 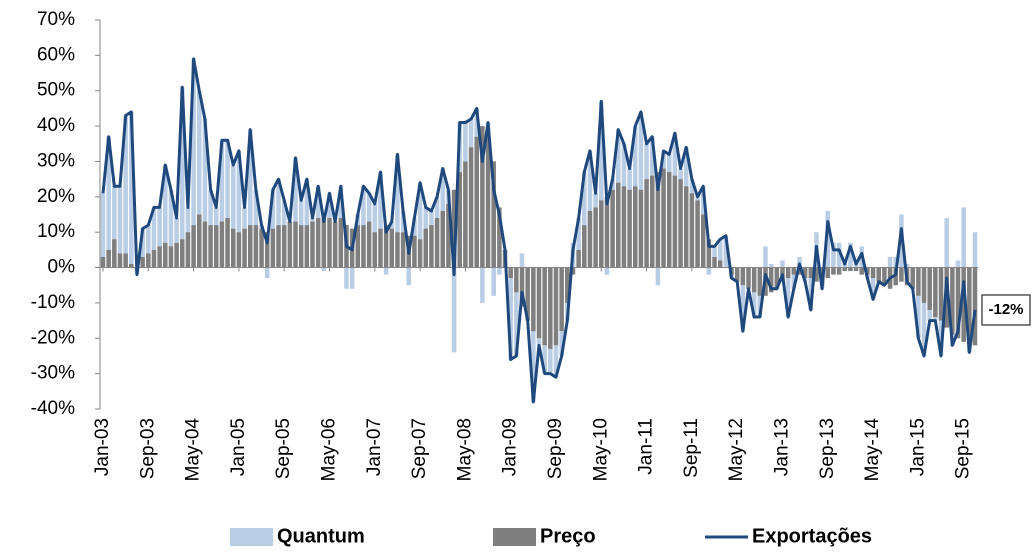 What do you see at coordinates (600, 449) in the screenshot?
I see `x-tick-label: May-10` at bounding box center [600, 449].